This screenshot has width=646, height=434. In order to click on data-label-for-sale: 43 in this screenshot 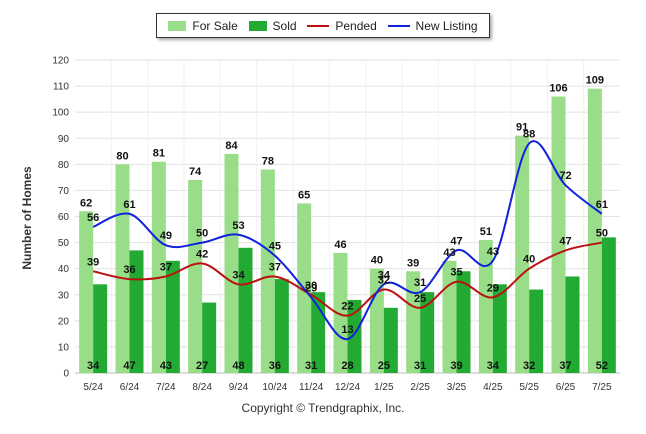, I will do `click(449, 253)`.